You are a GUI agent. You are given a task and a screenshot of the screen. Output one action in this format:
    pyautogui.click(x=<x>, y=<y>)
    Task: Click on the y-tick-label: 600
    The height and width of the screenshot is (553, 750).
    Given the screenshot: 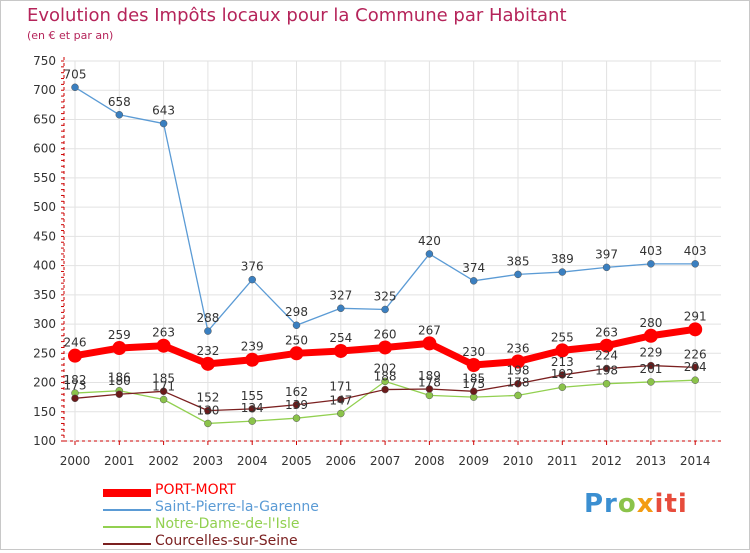 What is the action you would take?
    pyautogui.click(x=44, y=149)
    